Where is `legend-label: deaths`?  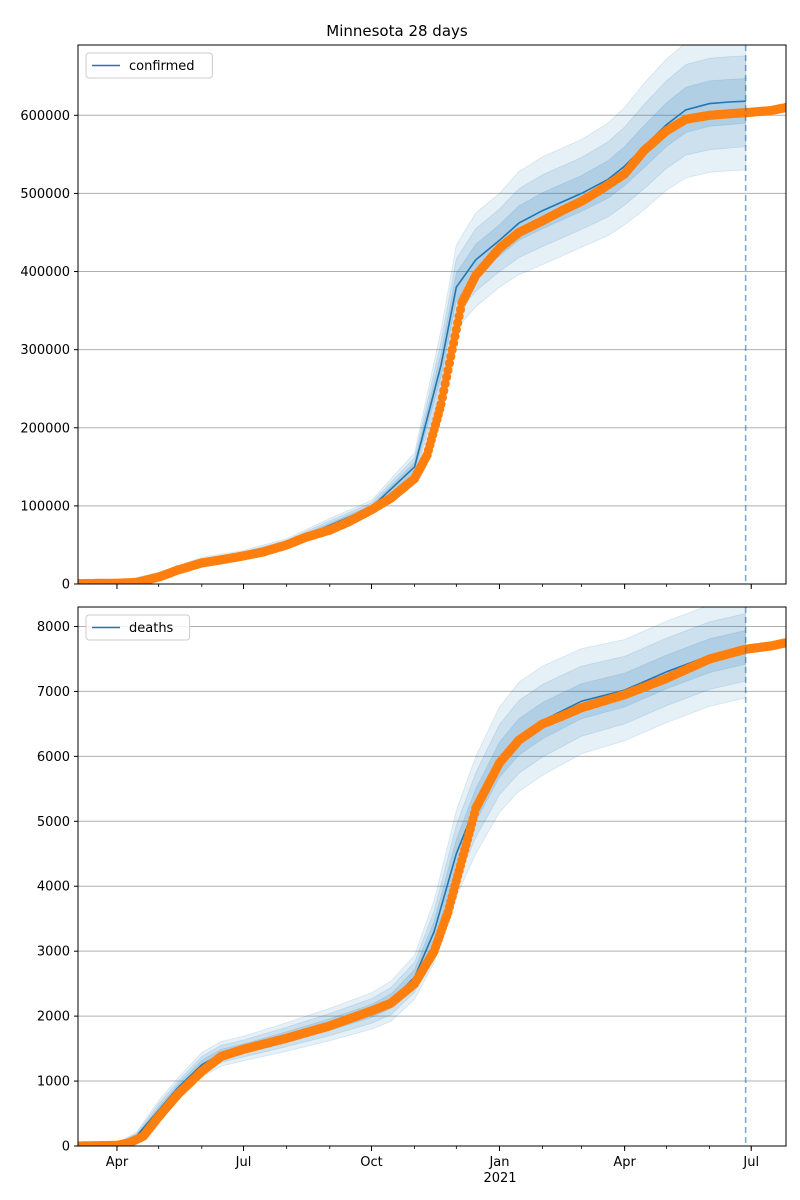 legend-label: deaths is located at coordinates (151, 628).